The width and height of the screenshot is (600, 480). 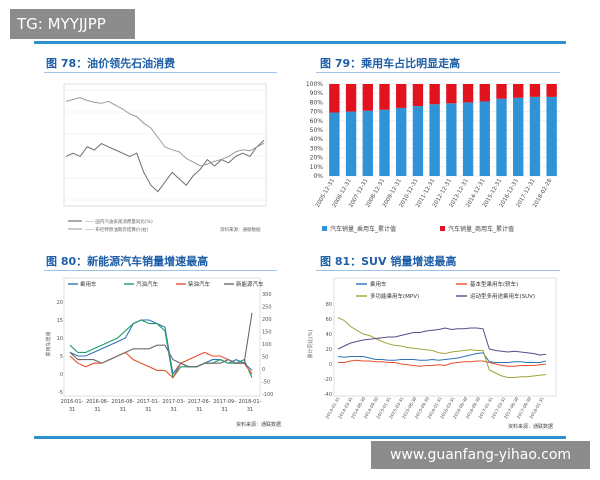 I want to click on fig80-y-left-tick: 20, so click(x=60, y=303).